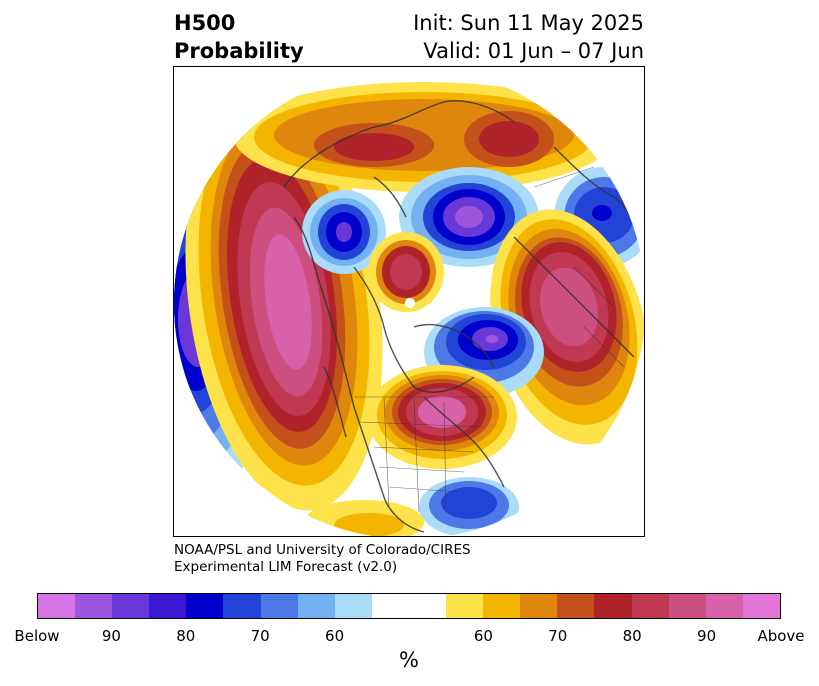 The height and width of the screenshot is (686, 819). Describe the element at coordinates (409, 660) in the screenshot. I see `colorbar-units: %` at that location.